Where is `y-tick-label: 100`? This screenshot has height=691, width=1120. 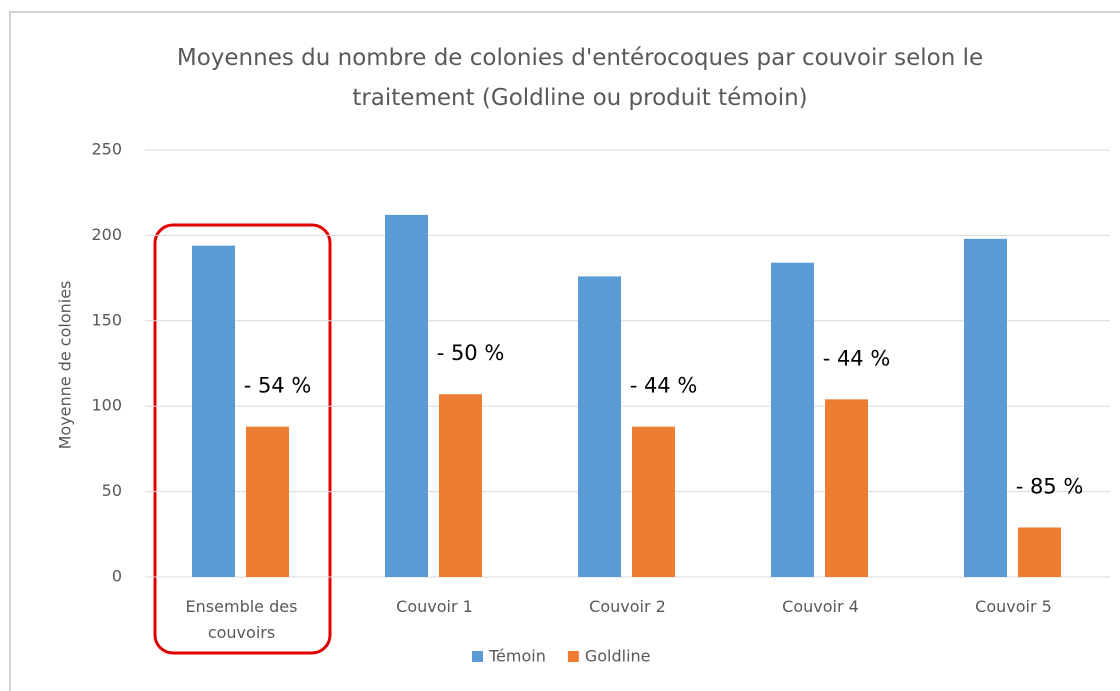 y-tick-label: 100 is located at coordinates (106, 405).